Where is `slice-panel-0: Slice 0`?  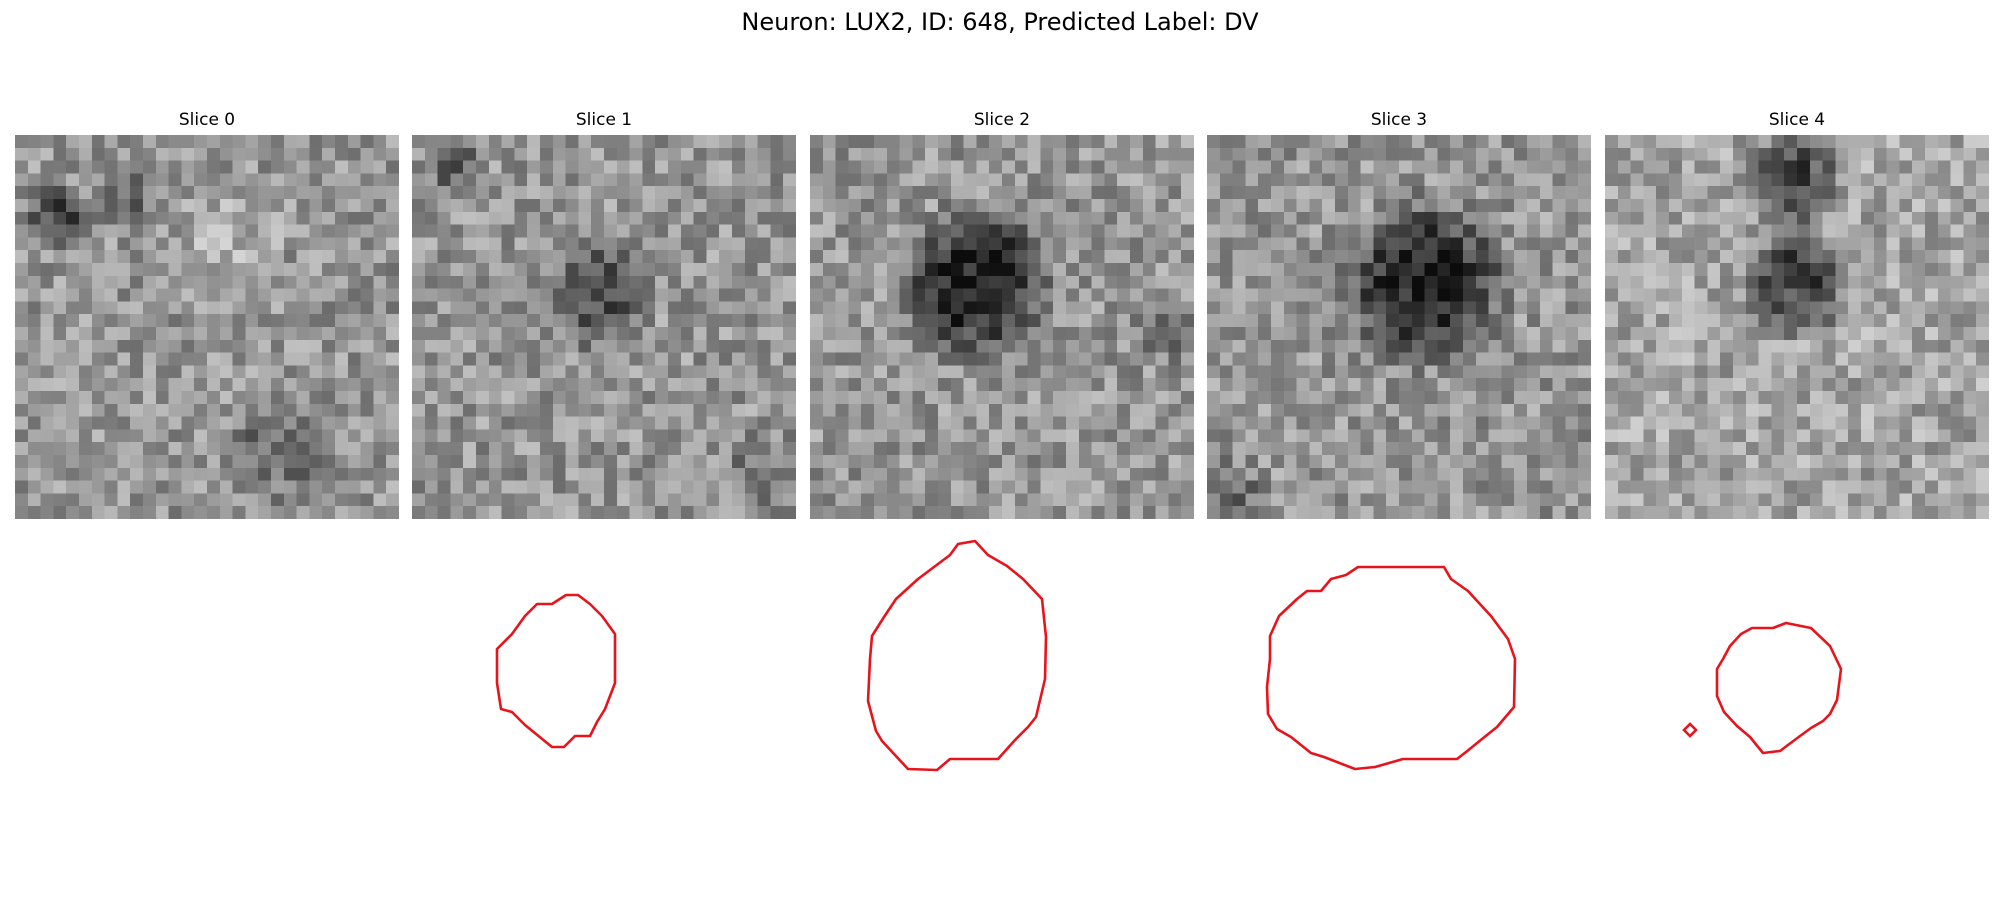 slice-panel-0: Slice 0 is located at coordinates (207, 313).